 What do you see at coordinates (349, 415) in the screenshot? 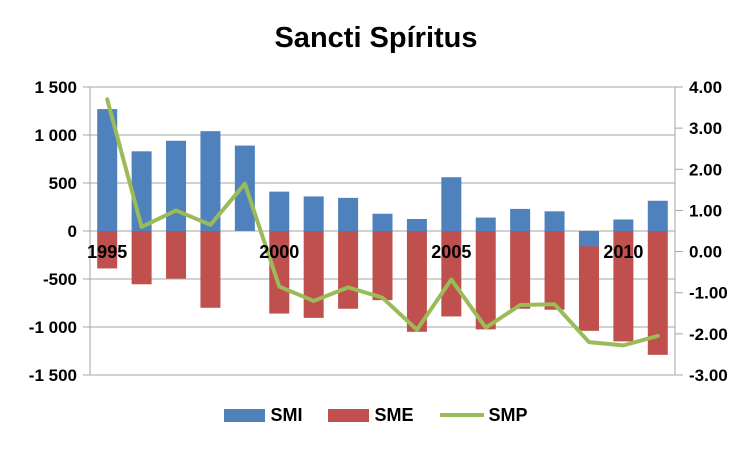
I see `sme-bar-swatch-icon` at bounding box center [349, 415].